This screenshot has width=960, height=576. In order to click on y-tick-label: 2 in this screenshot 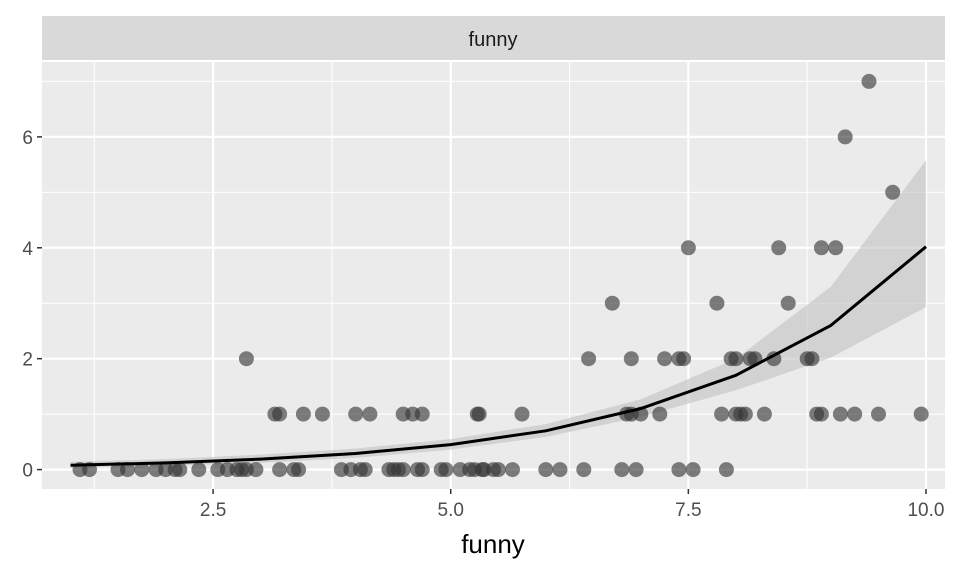, I will do `click(27, 360)`.